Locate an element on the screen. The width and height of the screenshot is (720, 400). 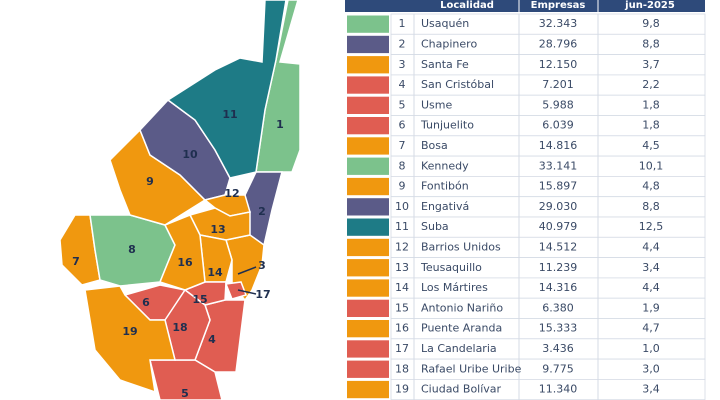
row-number: 3 is located at coordinates (402, 64).